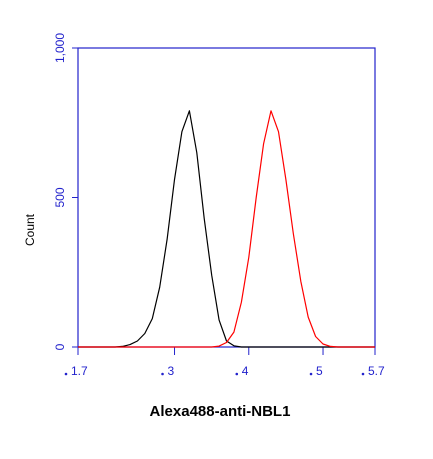 This screenshot has width=433, height=459. I want to click on y-axis-label: Count, so click(30, 229).